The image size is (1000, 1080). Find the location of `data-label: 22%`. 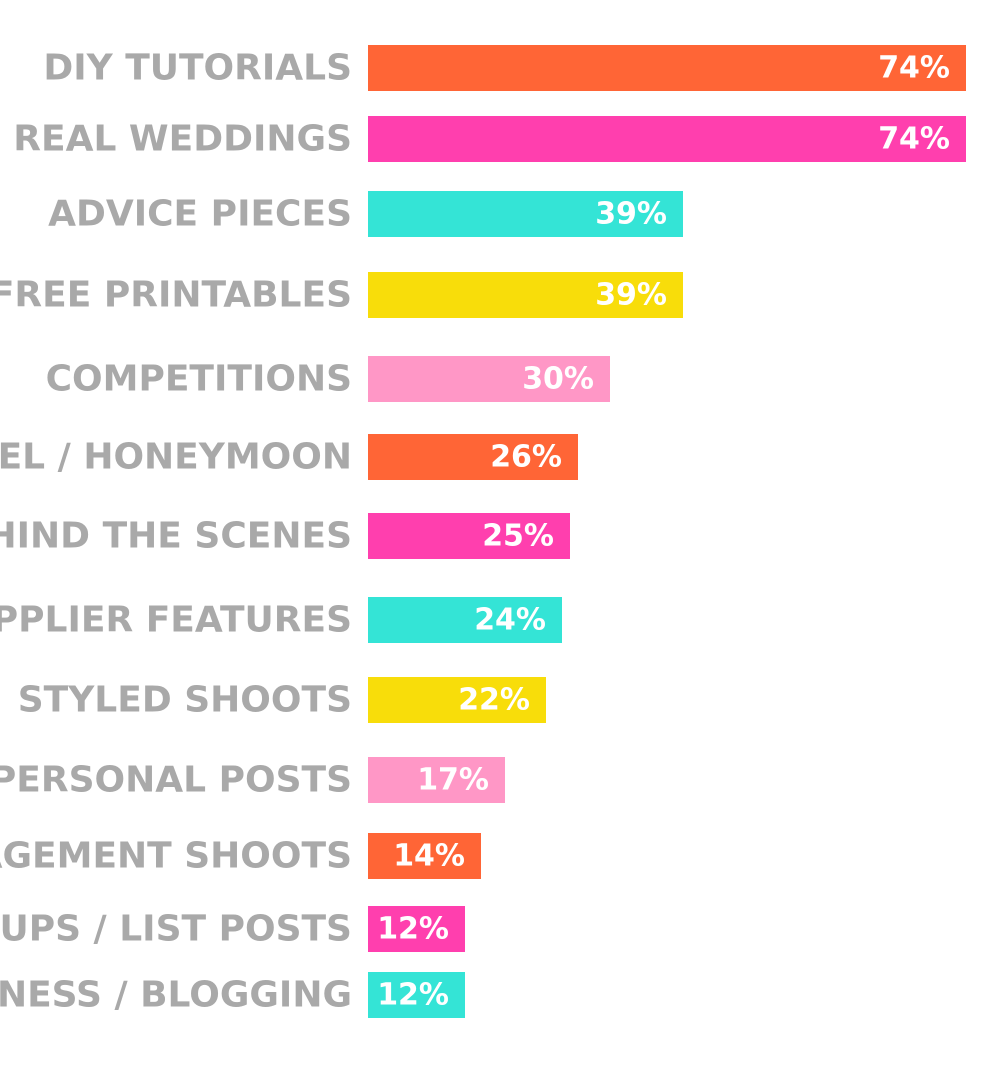

data-label: 22% is located at coordinates (494, 700).